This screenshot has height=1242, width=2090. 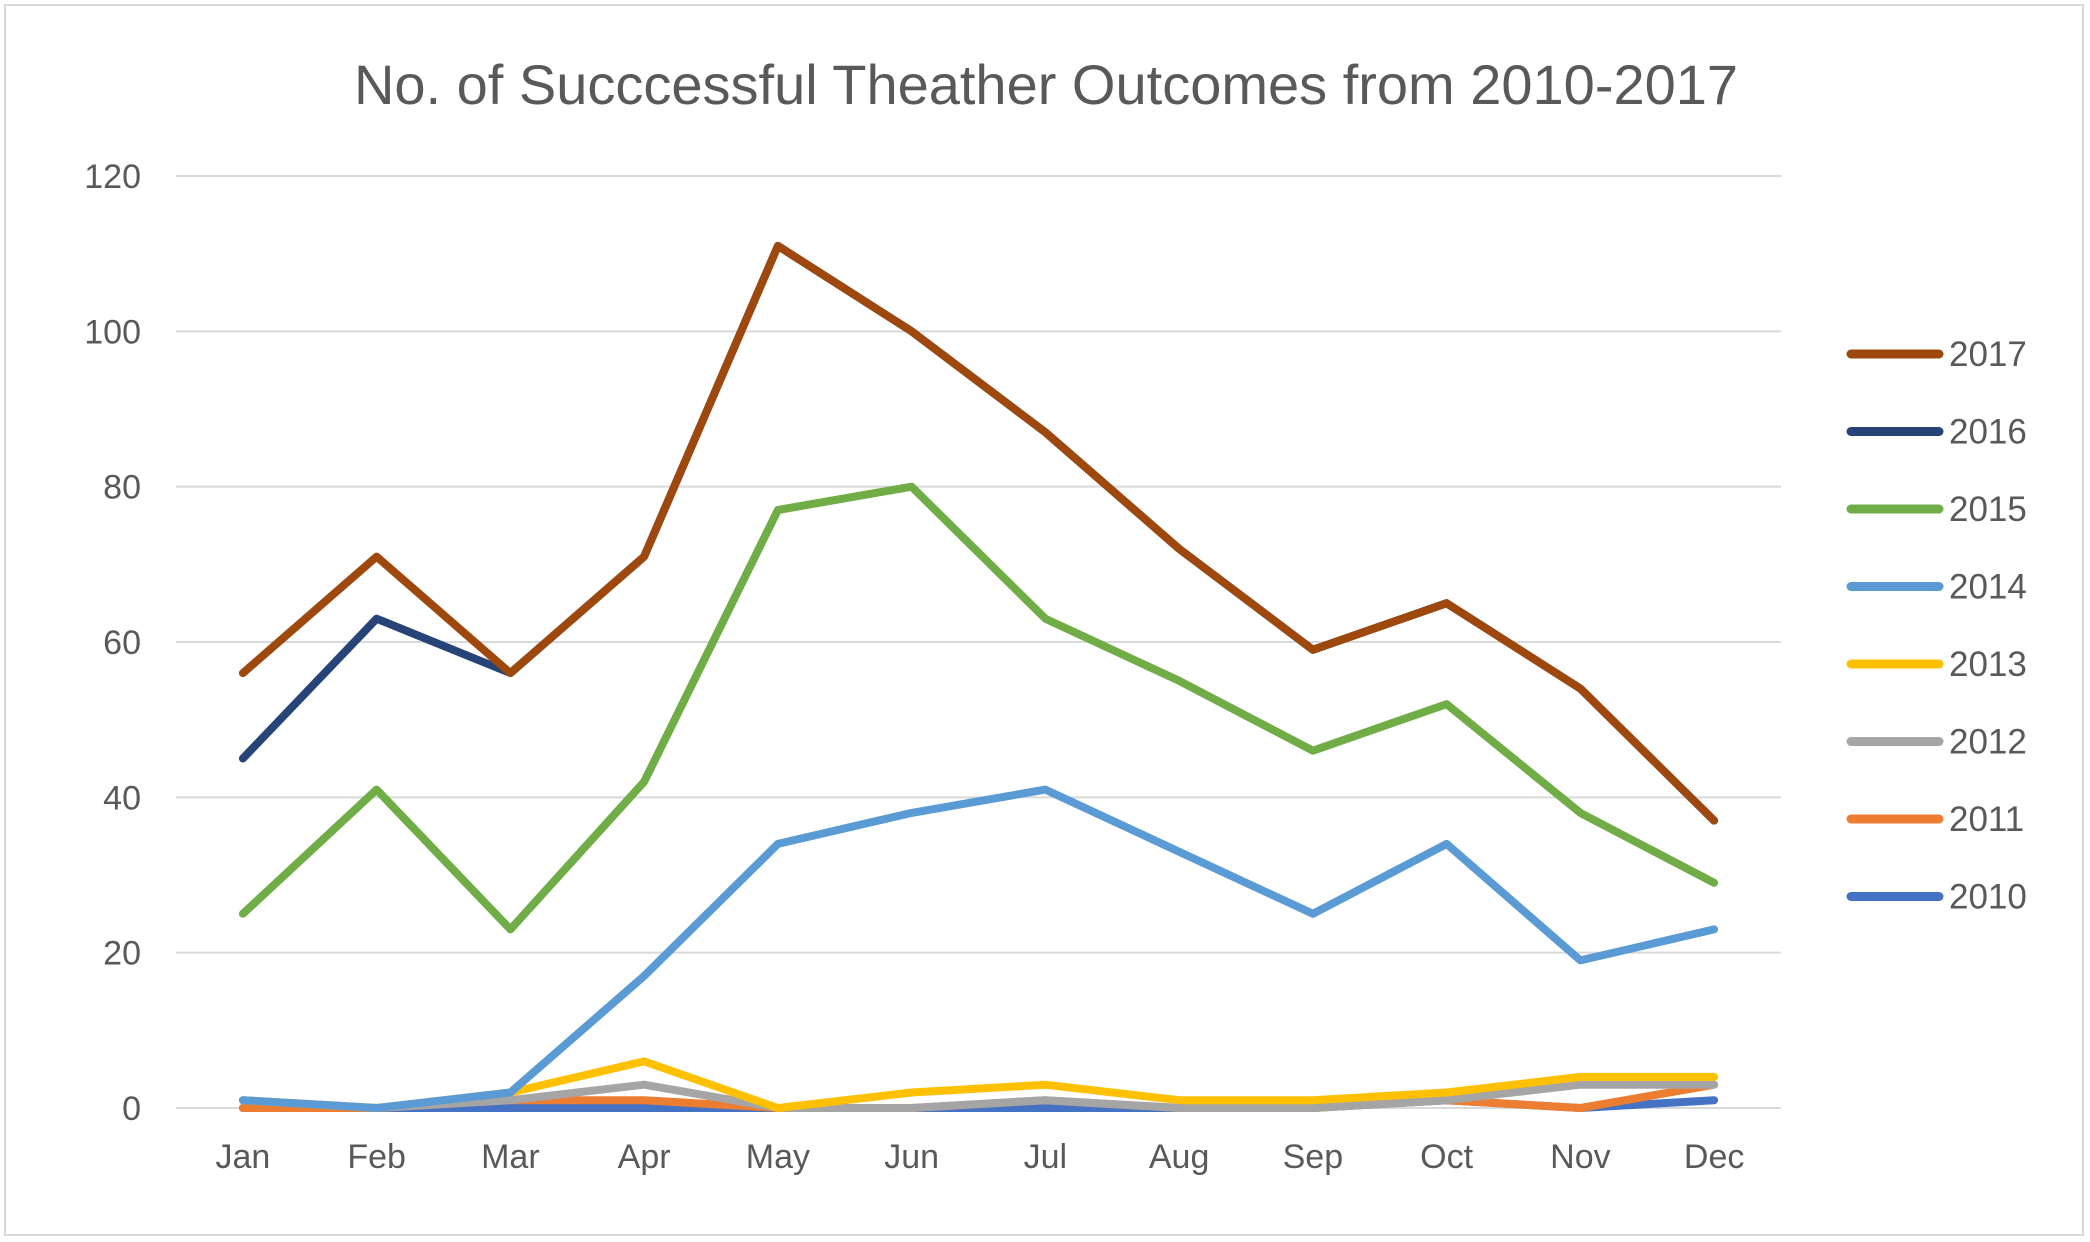 I want to click on x-tick-label-jun: Jun, so click(x=911, y=1157).